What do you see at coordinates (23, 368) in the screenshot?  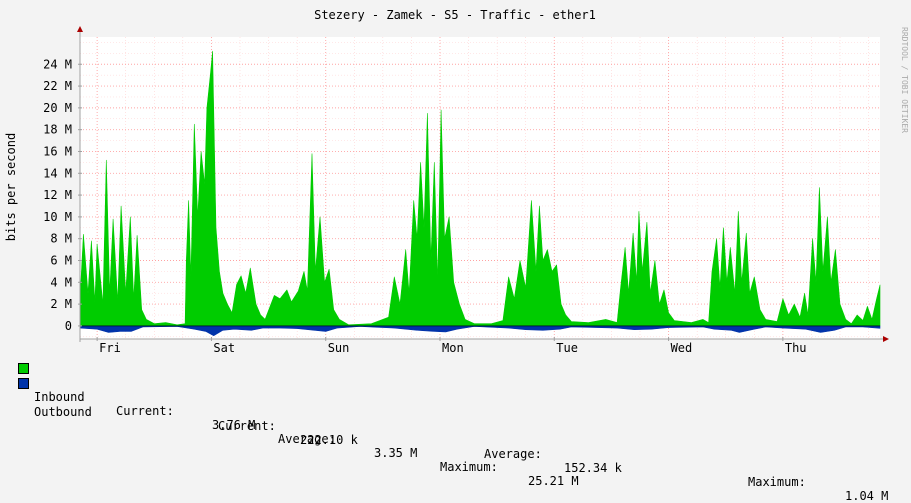 I see `inbound-swatch` at bounding box center [23, 368].